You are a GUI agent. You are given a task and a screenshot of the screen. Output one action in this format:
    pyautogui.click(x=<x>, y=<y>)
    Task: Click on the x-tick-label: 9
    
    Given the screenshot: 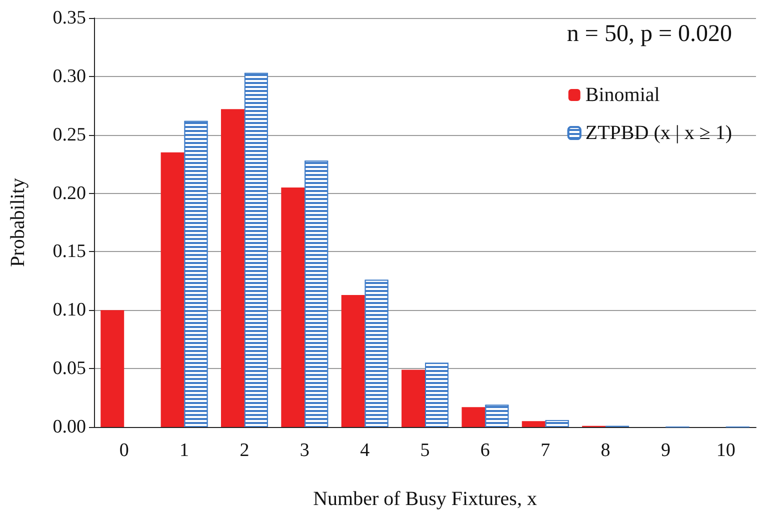 What is the action you would take?
    pyautogui.click(x=665, y=450)
    